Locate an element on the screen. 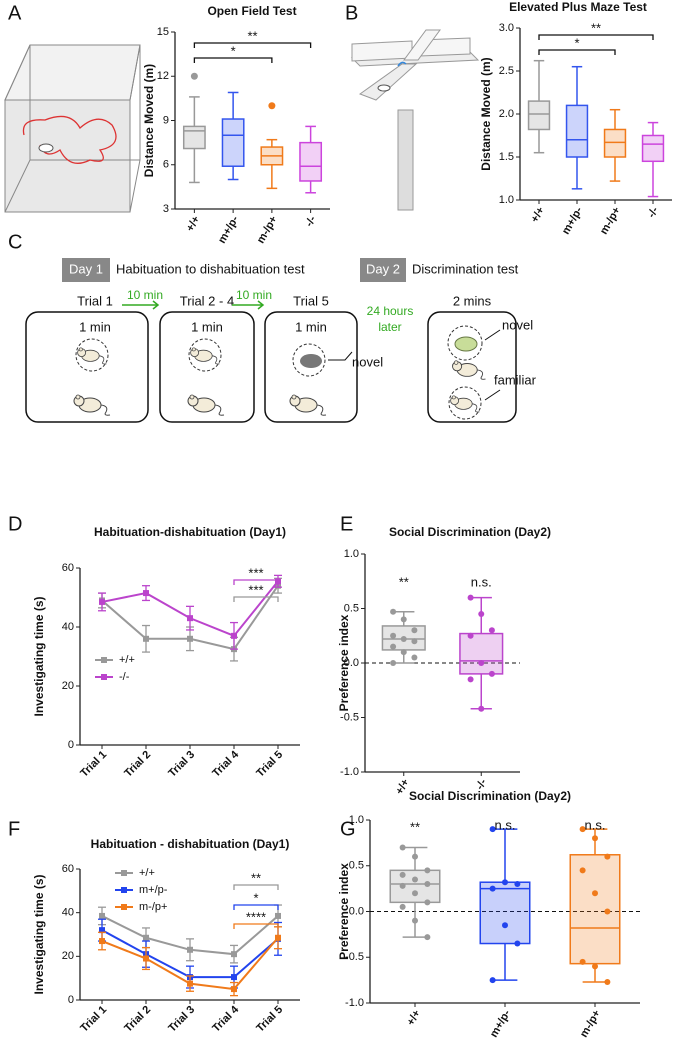 The width and height of the screenshot is (678, 1048). plus-maze-illustration is located at coordinates (415, 120).